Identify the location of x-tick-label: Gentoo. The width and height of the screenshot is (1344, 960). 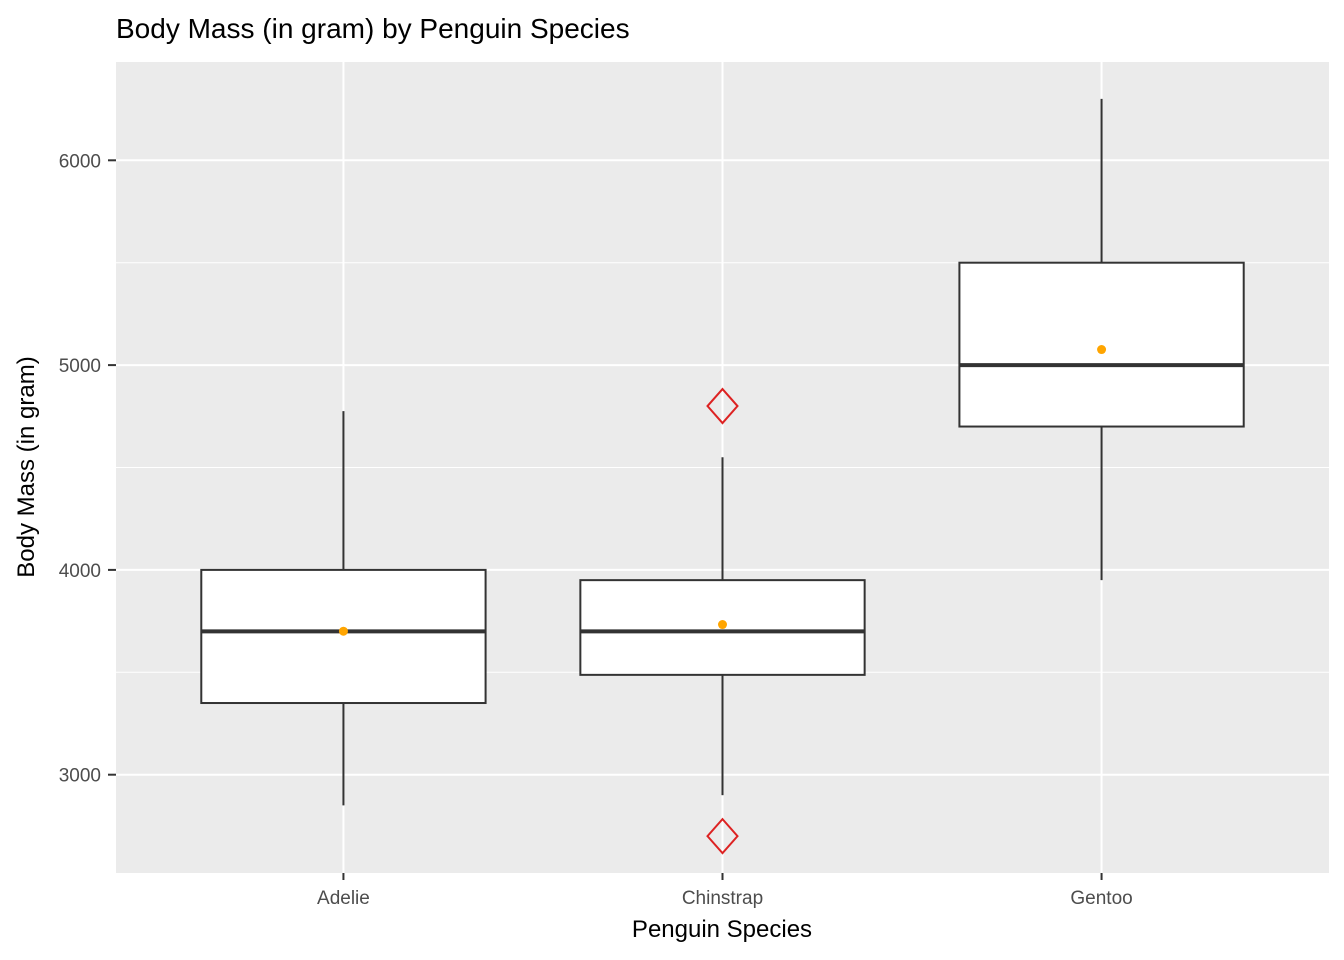
(1101, 898).